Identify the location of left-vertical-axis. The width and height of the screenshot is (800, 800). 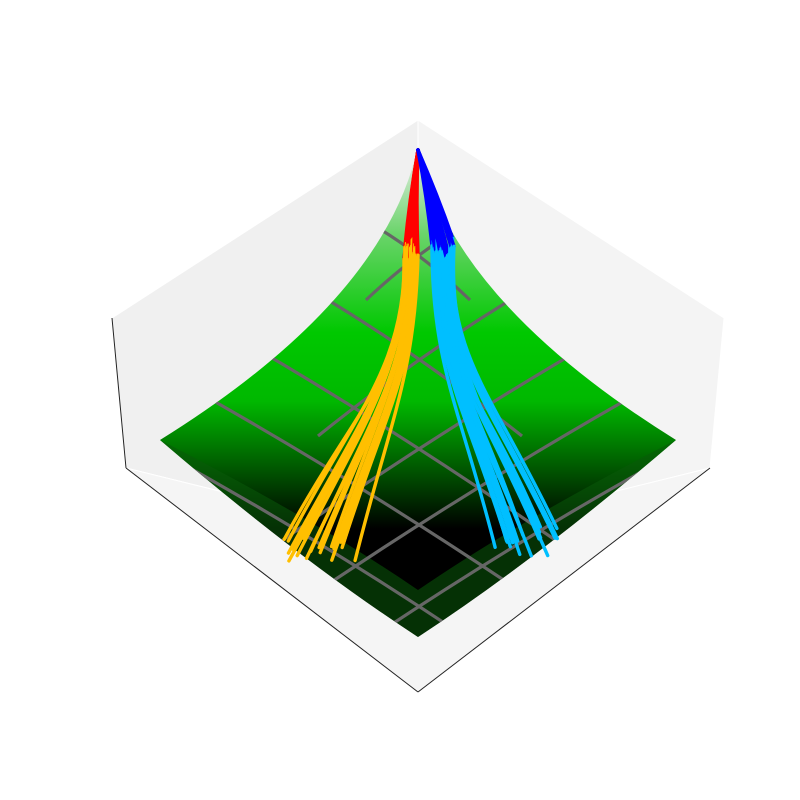
(119, 393).